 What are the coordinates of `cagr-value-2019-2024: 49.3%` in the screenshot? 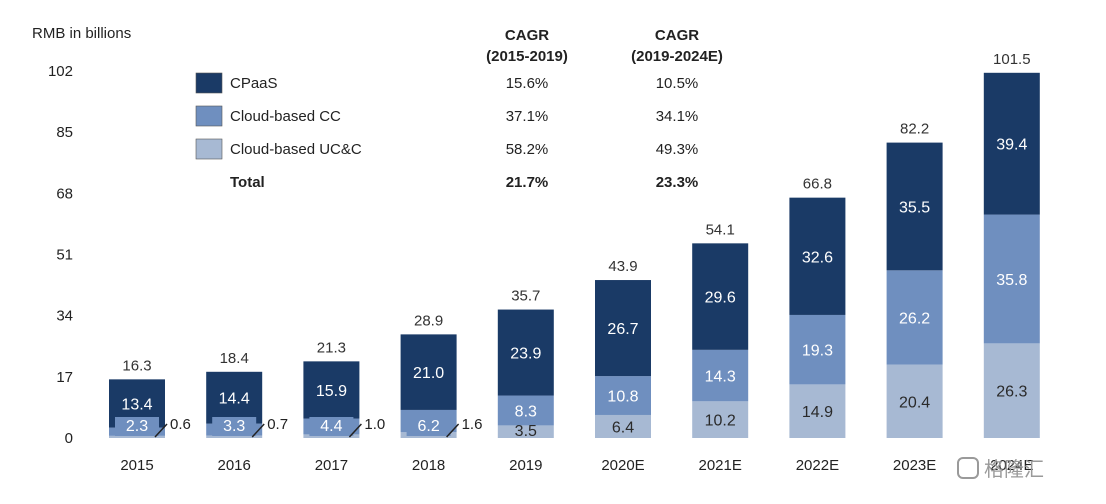 It's located at (677, 149).